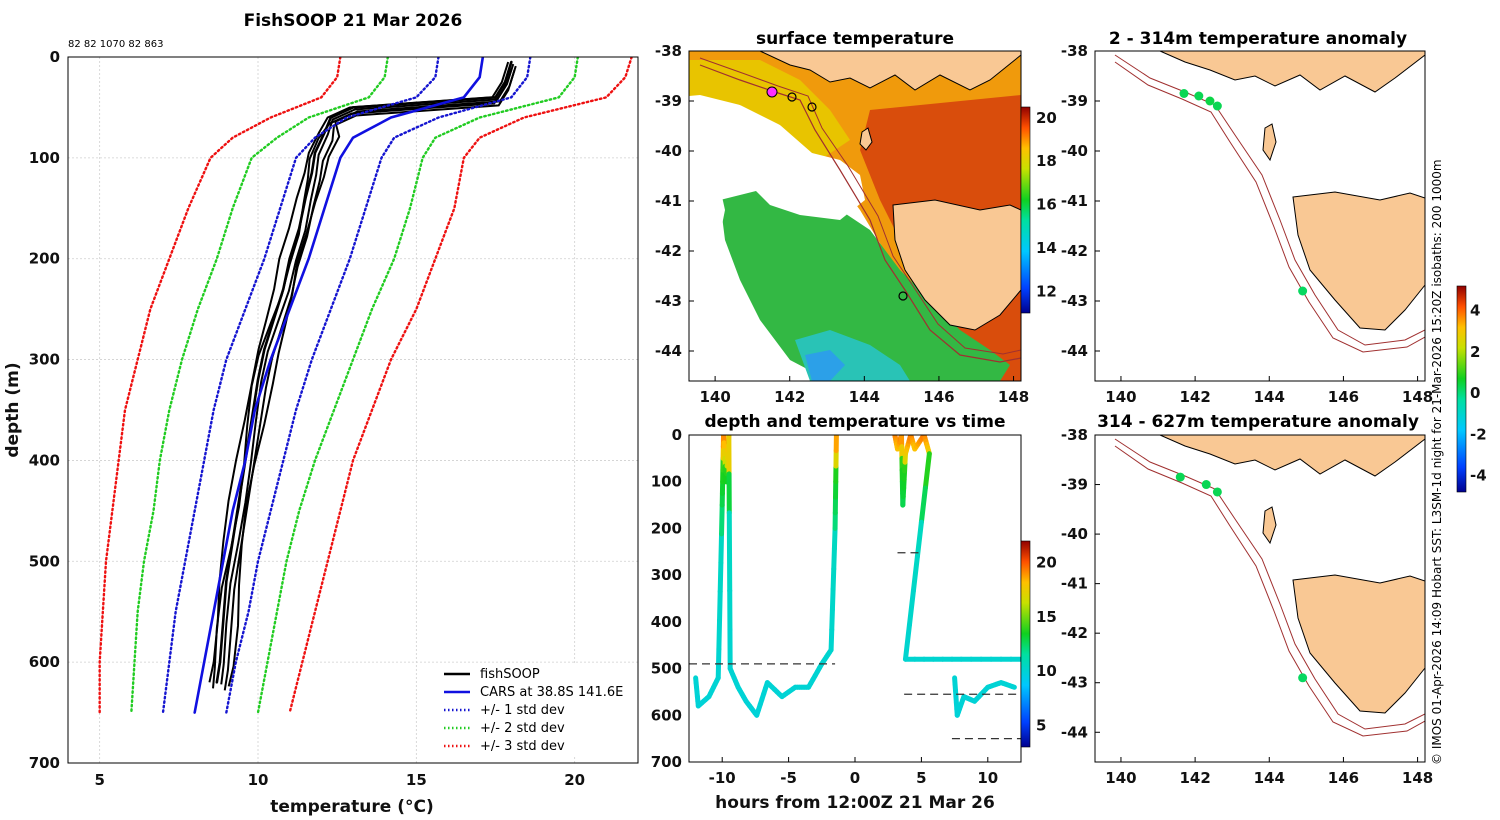 The height and width of the screenshot is (820, 1500). I want to click on sst-lat-tick: -43, so click(668, 301).